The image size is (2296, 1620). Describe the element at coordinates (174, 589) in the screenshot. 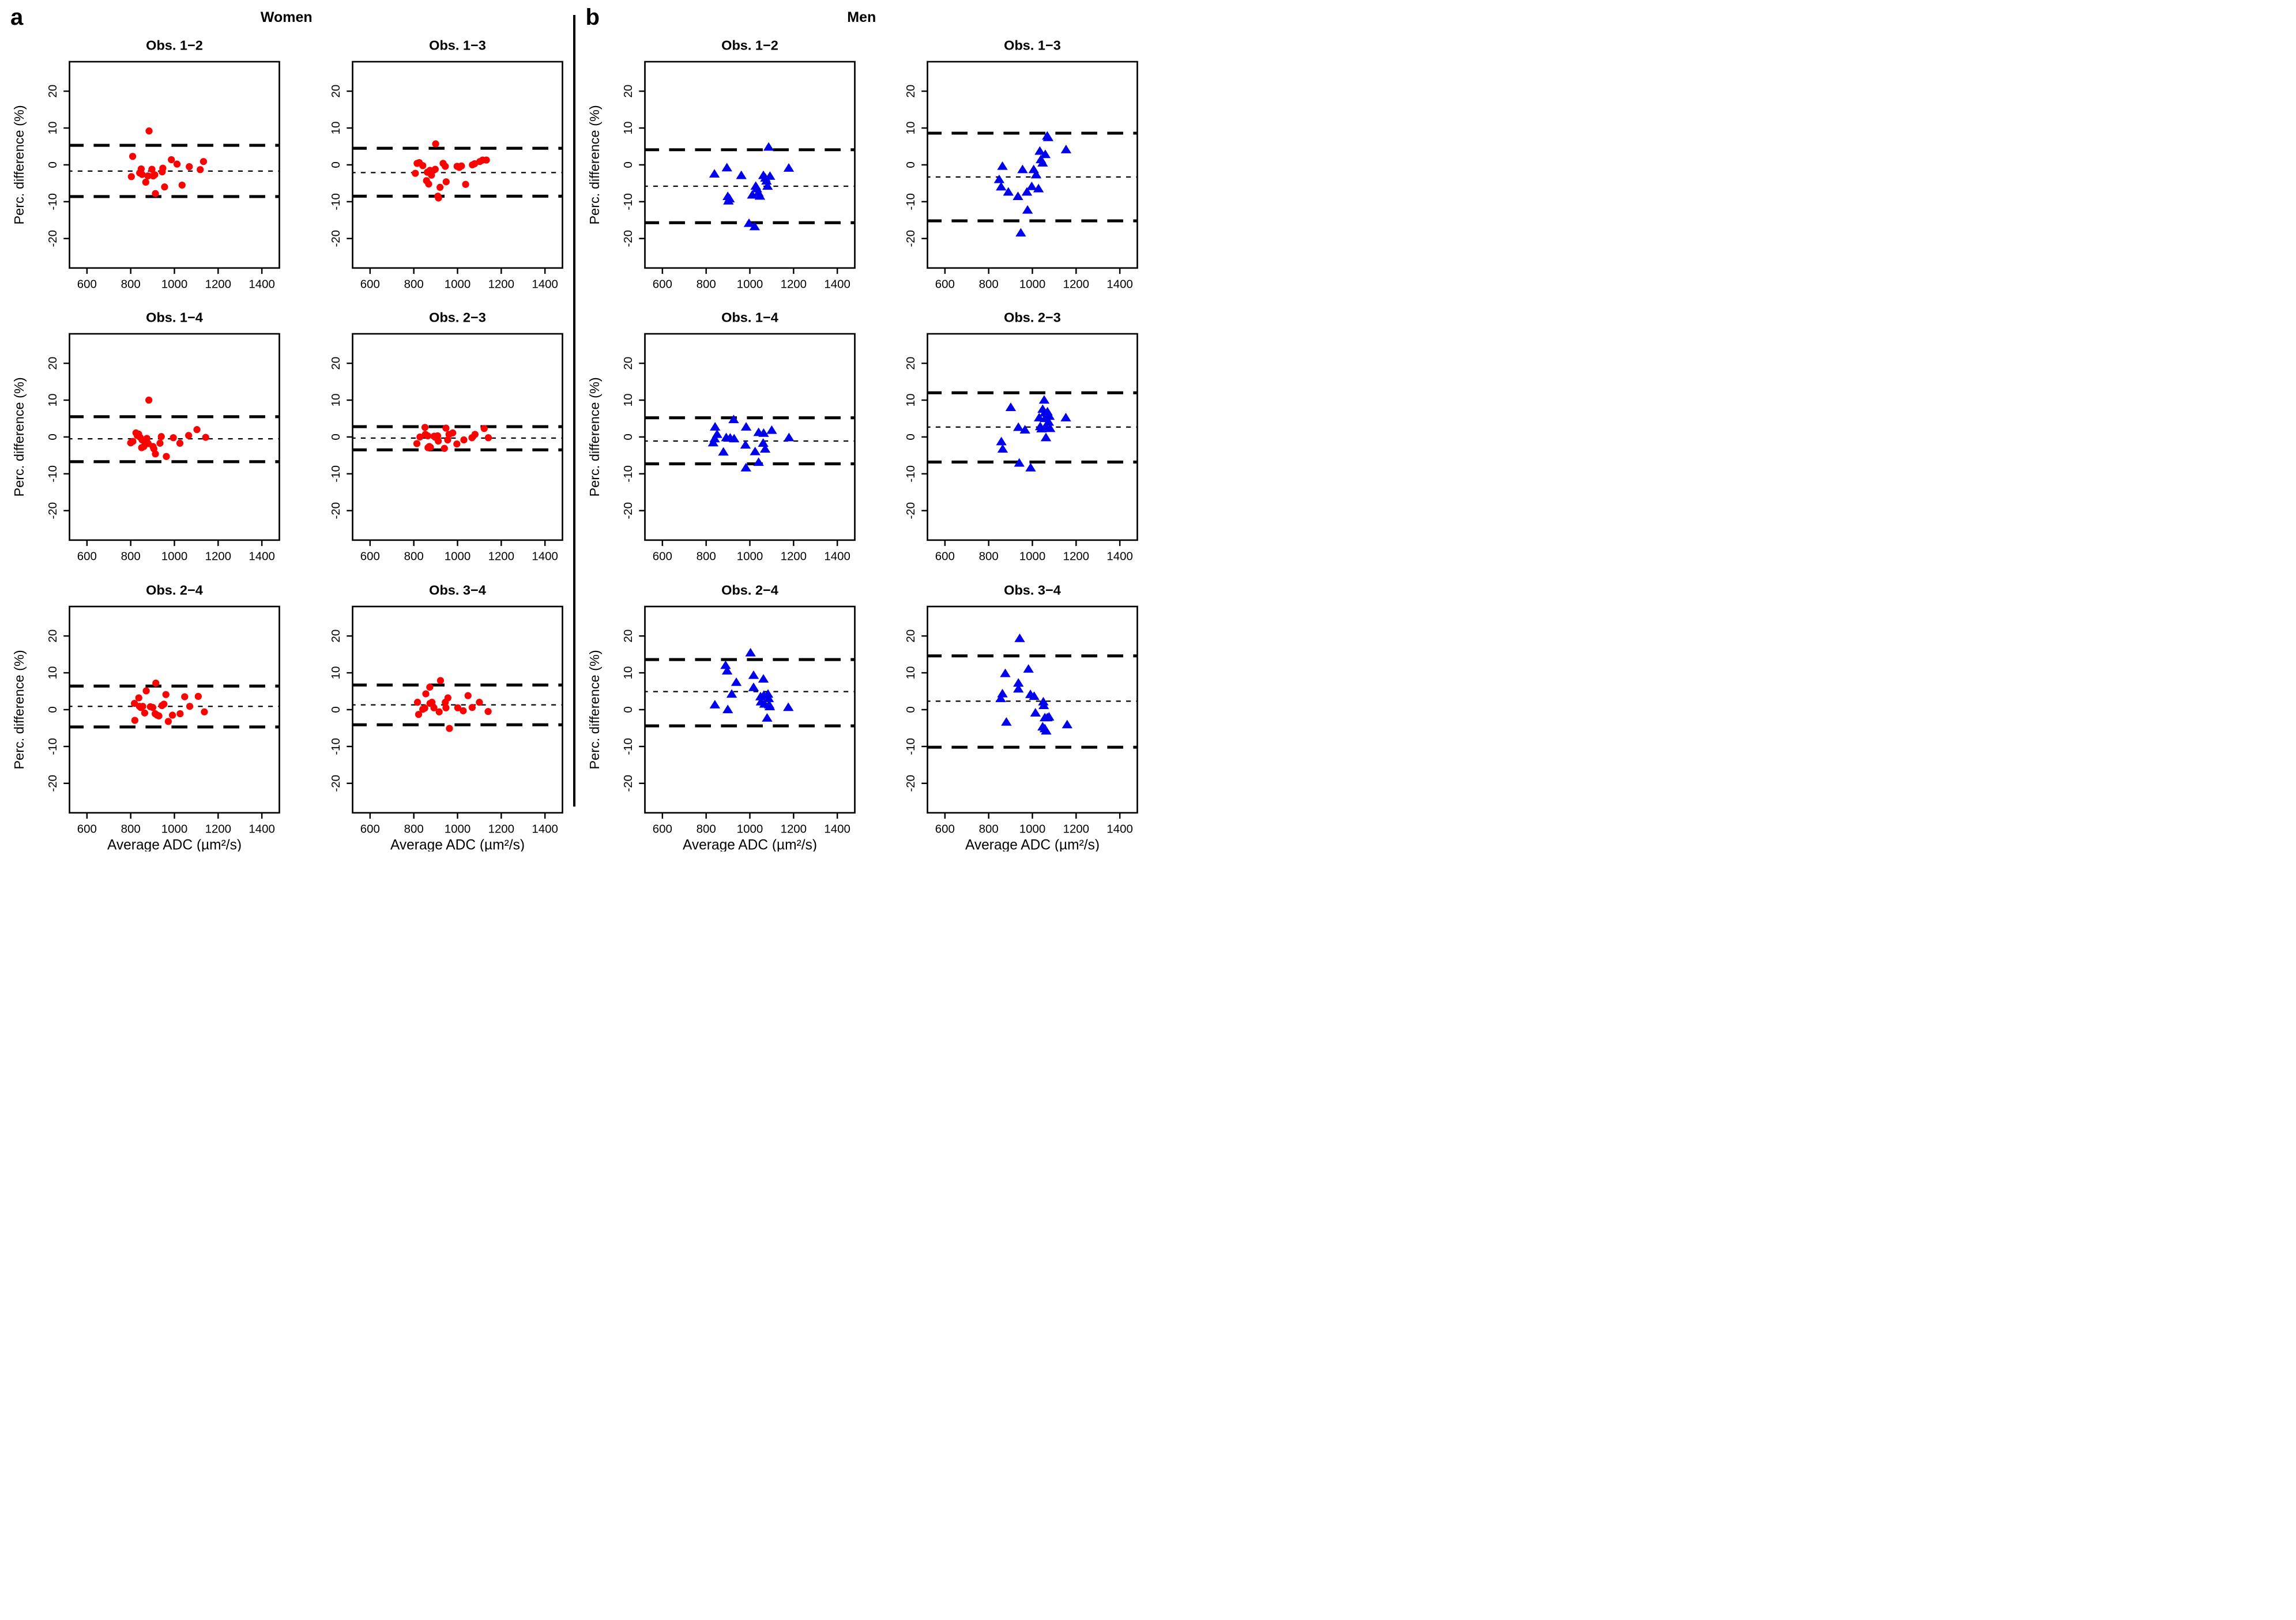

I see `subplot-title: Obs. 2−4` at that location.